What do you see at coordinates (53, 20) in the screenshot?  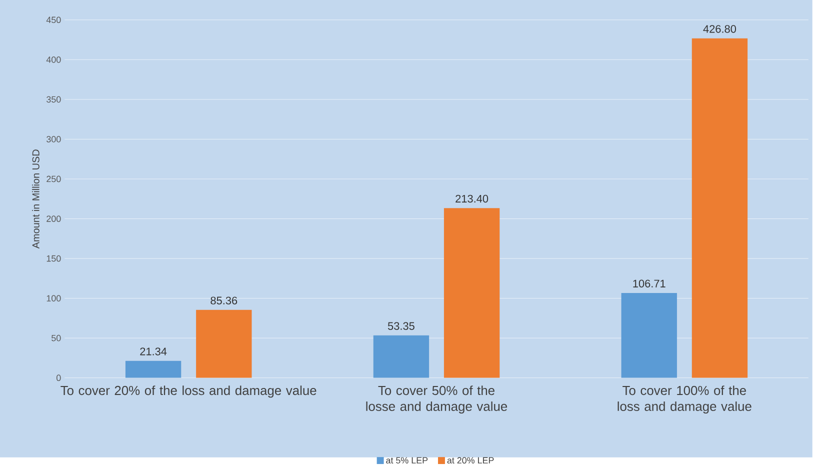 I see `y-tick-label: 450` at bounding box center [53, 20].